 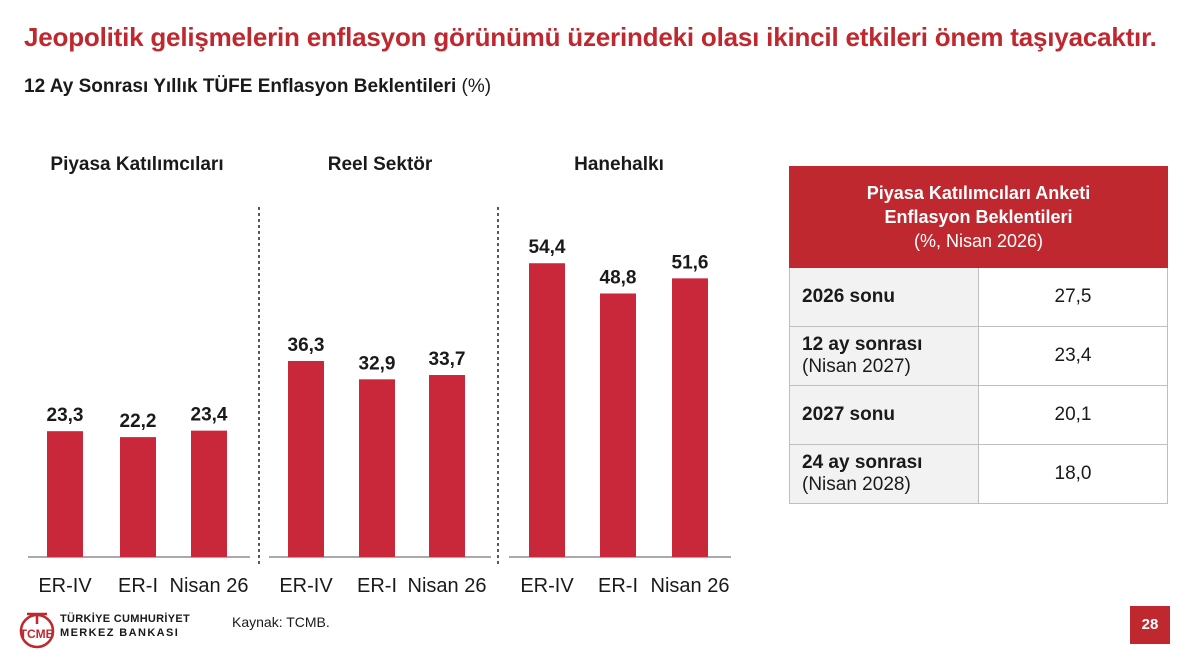 I want to click on subtitle-unit: (%), so click(x=476, y=86).